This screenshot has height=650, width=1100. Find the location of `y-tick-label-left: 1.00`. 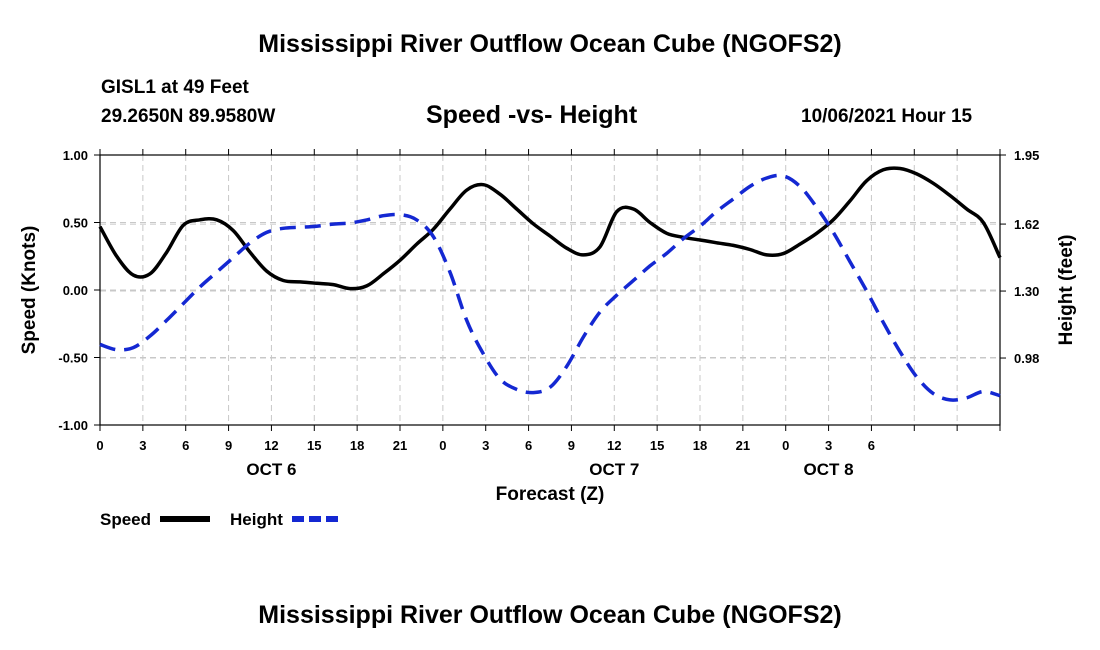

y-tick-label-left: 1.00 is located at coordinates (75, 155).